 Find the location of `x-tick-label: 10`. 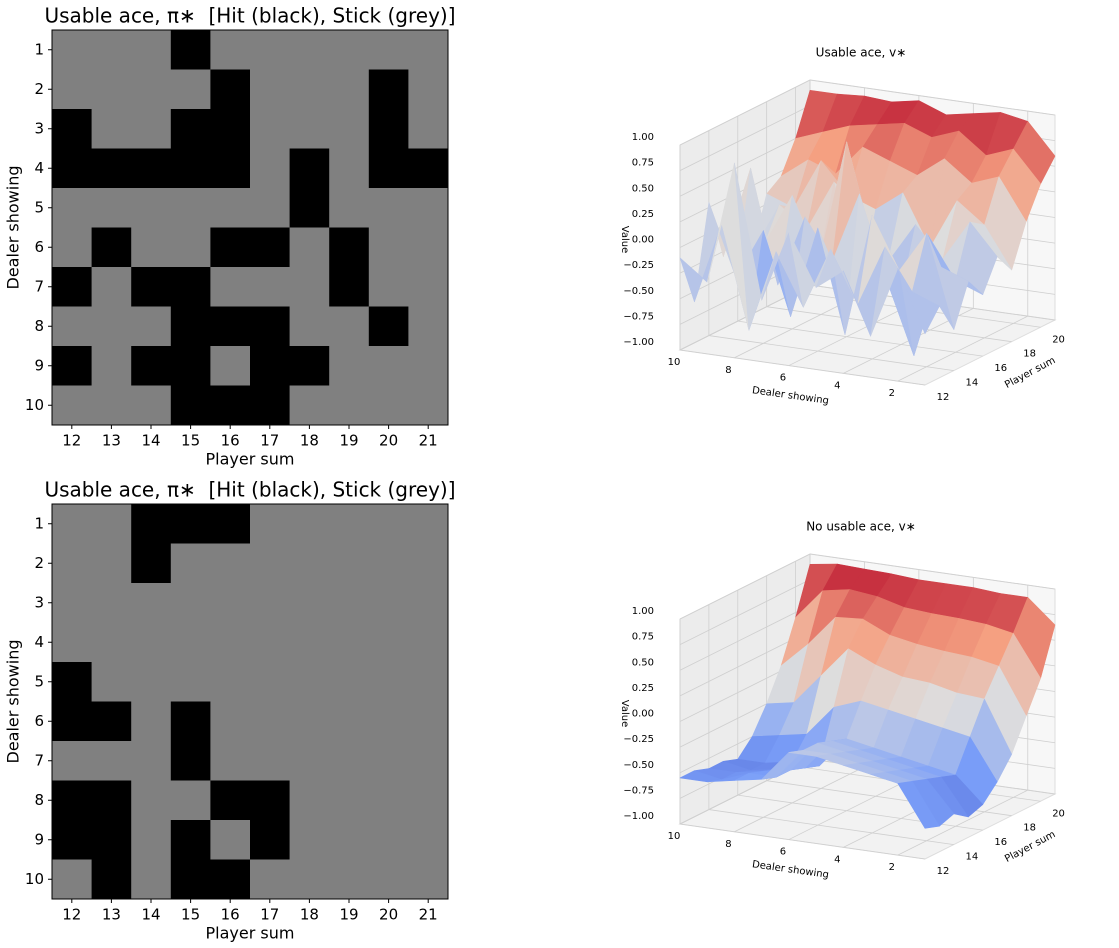

x-tick-label: 10 is located at coordinates (674, 362).